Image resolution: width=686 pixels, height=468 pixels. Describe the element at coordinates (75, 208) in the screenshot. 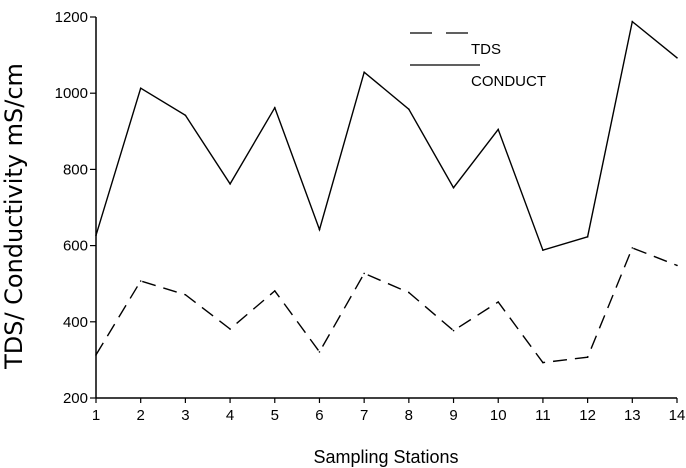

I see `y-axis-ticks: 200 400 600 800 1000 1200` at that location.